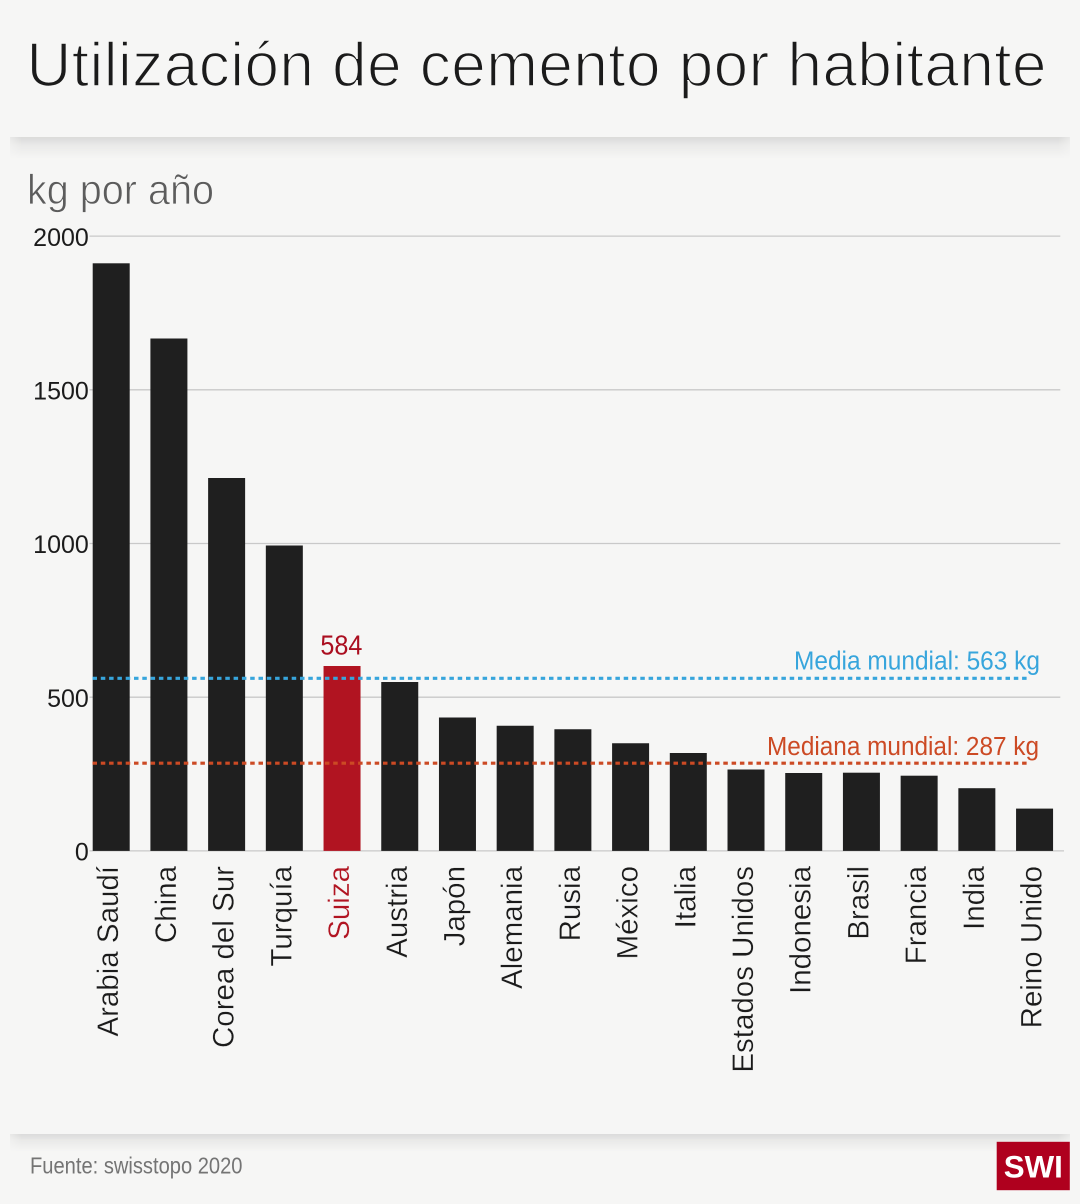 The image size is (1080, 1204). I want to click on svg-text: Alemania, so click(512, 927).